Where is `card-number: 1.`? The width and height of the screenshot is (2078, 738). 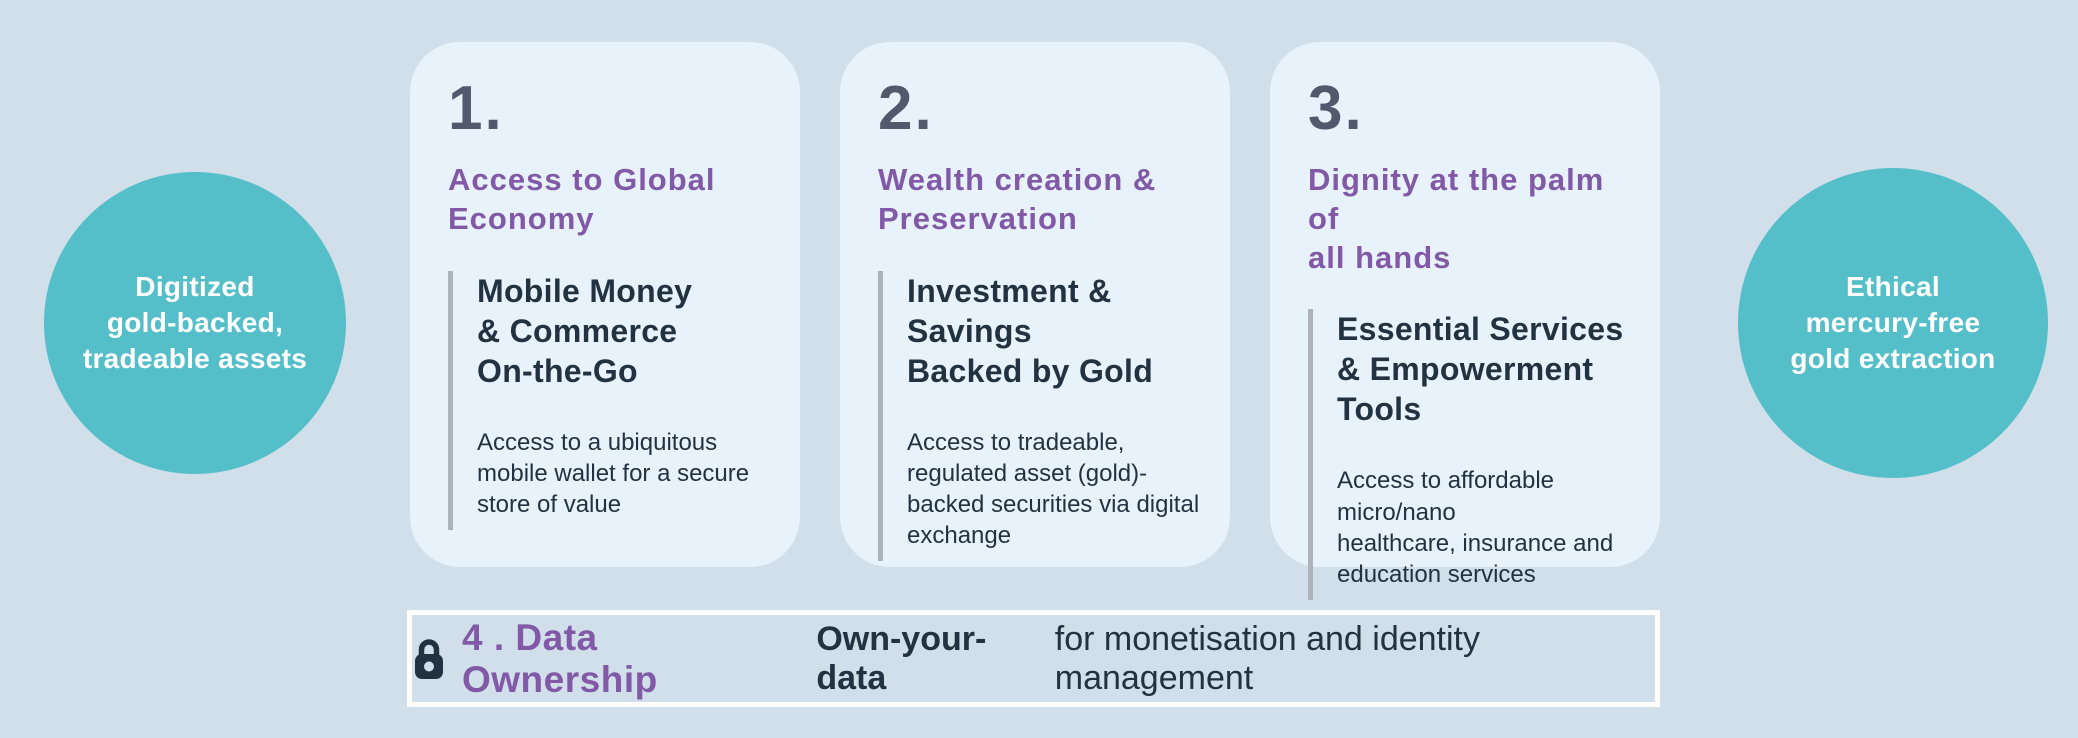
card-number: 1. is located at coordinates (476, 108).